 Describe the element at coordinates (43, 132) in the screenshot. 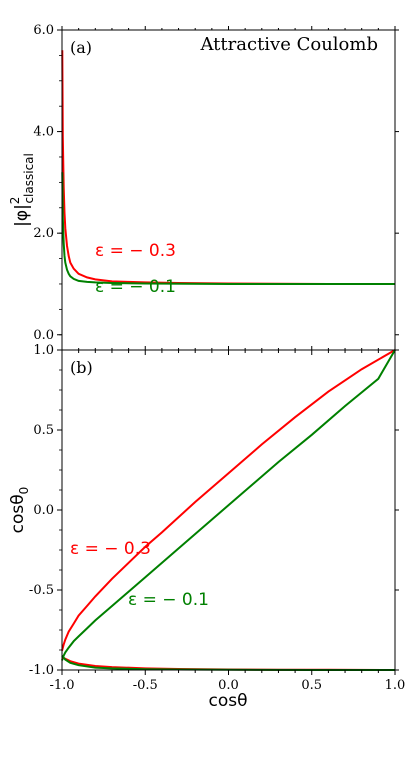

I see `panel-a-ytick-label-2: 4.0` at that location.